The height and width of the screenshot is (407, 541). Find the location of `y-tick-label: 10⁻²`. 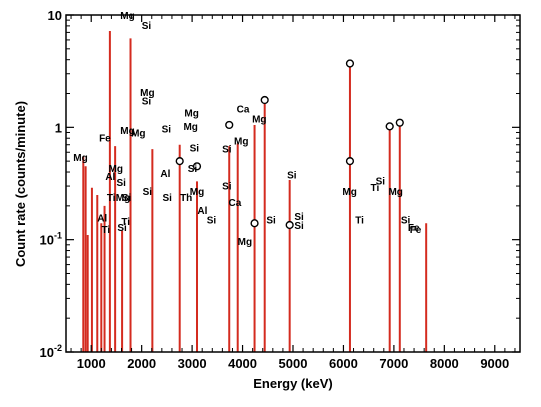

y-tick-label: 10⁻² is located at coordinates (51, 351).